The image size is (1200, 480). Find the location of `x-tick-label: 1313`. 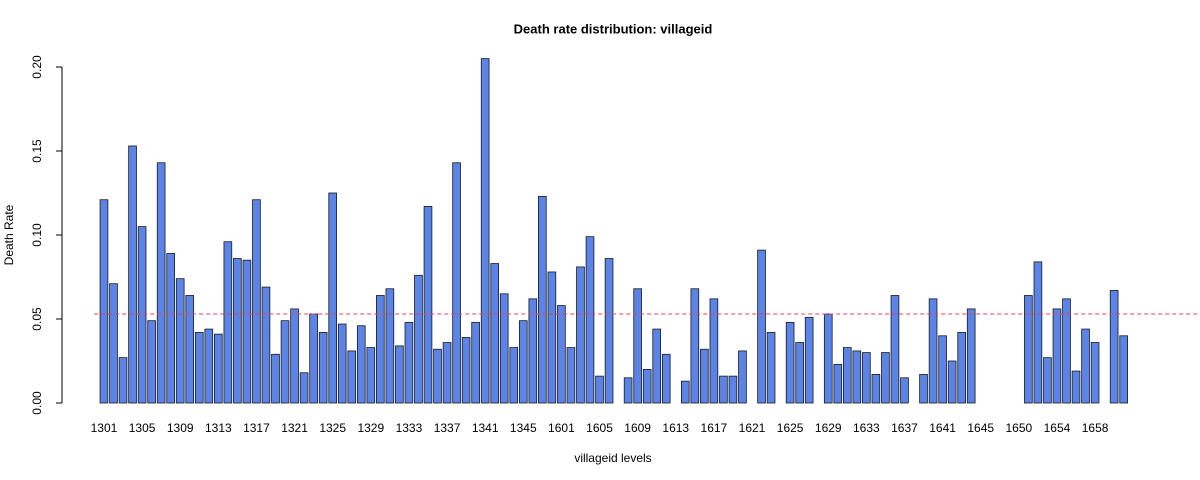

x-tick-label: 1313 is located at coordinates (218, 428).